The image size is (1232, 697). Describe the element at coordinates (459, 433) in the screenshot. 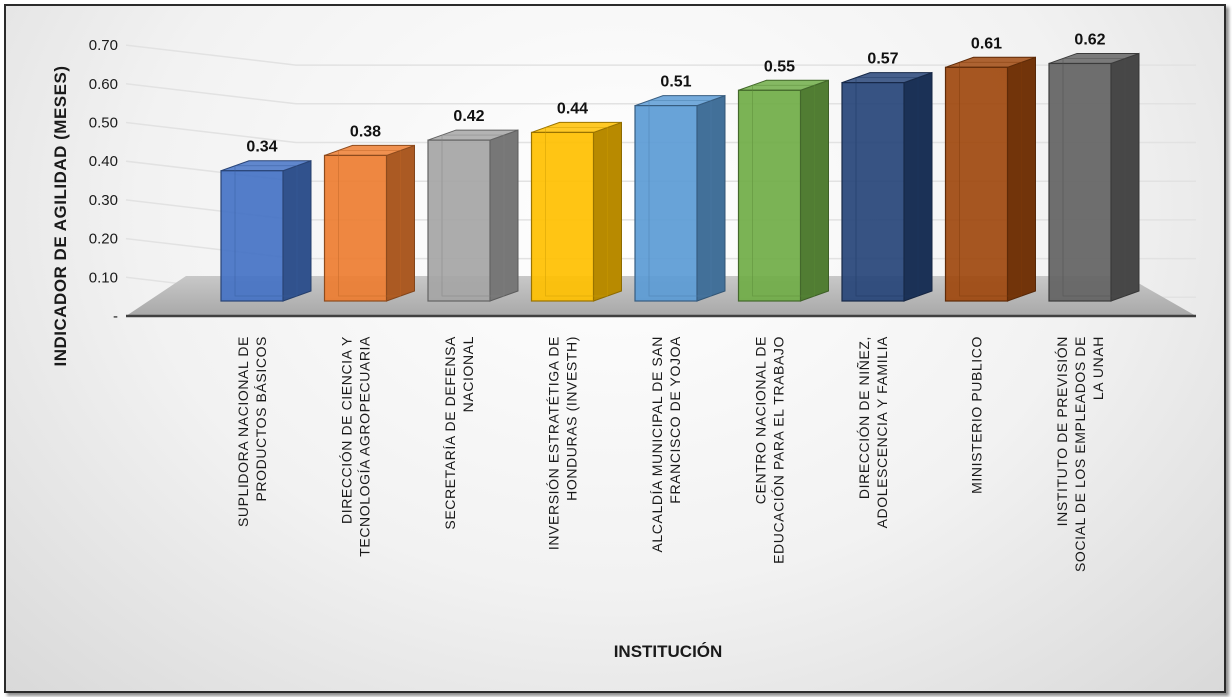

I see `category-label: SECRETARÍA DE DEFENSA NACIONAL` at that location.